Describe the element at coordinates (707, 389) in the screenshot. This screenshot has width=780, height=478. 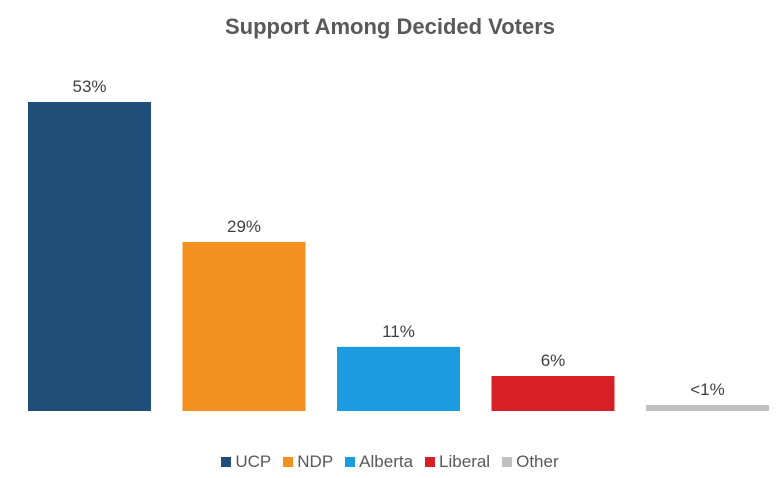
I see `data-label-other: <1%` at that location.